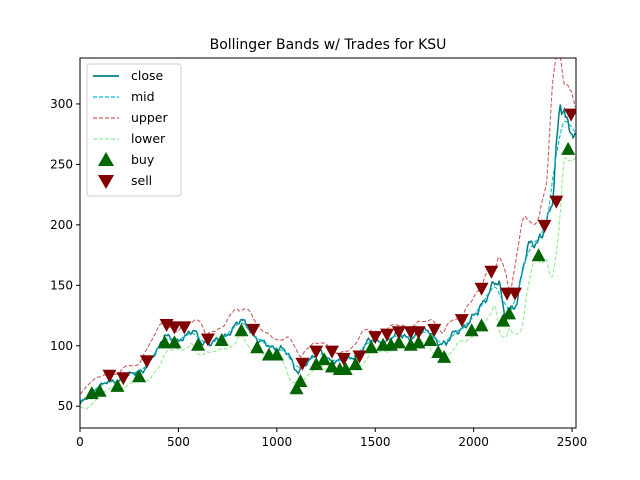 This screenshot has height=480, width=640. What do you see at coordinates (61, 164) in the screenshot?
I see `y-tick-label: 250` at bounding box center [61, 164].